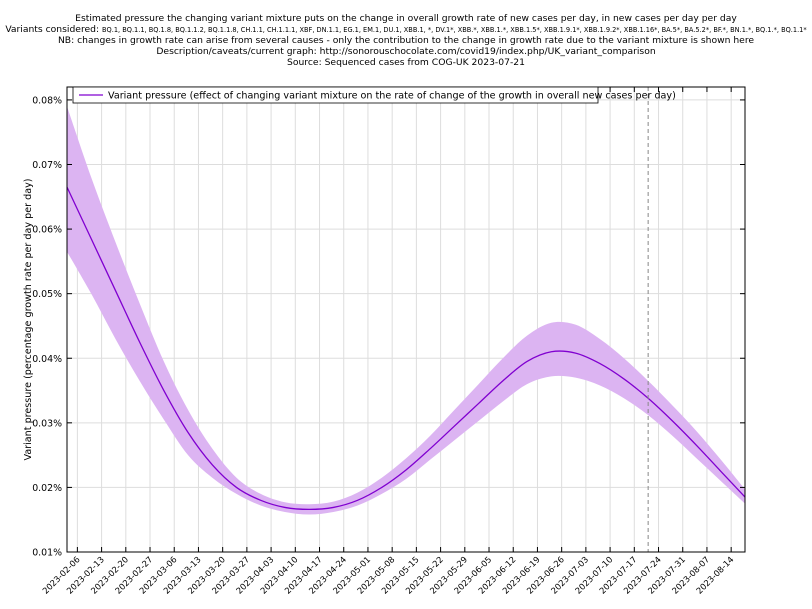  I want to click on y-tick-label: 0.05%, so click(47, 294).